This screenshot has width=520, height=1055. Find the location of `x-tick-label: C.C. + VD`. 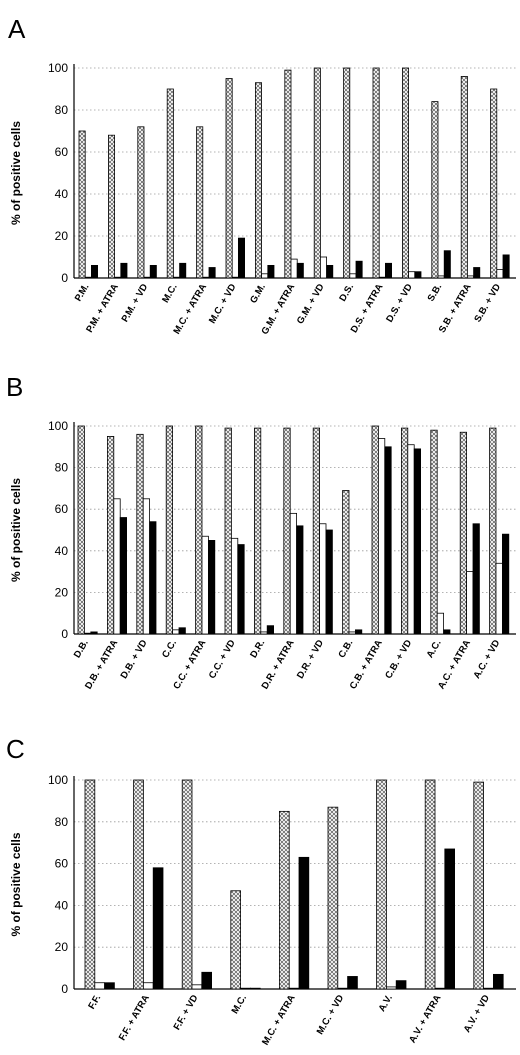

x-tick-label: C.C. + VD is located at coordinates (222, 659).